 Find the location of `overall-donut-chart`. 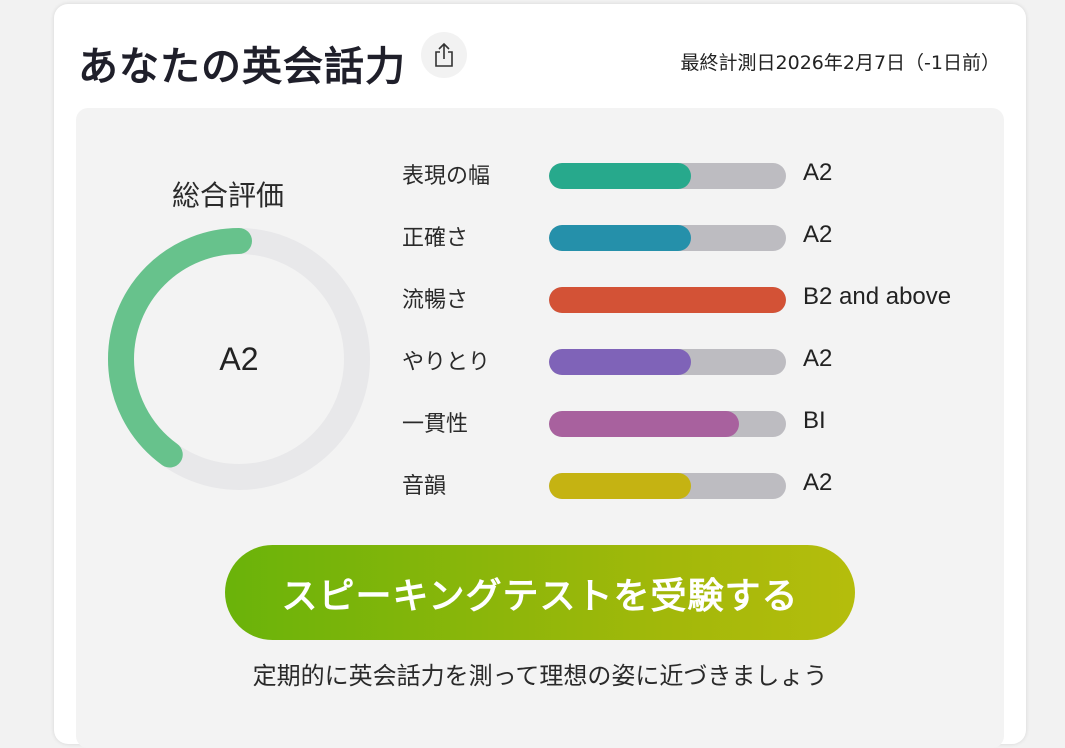

overall-donut-chart is located at coordinates (239, 359).